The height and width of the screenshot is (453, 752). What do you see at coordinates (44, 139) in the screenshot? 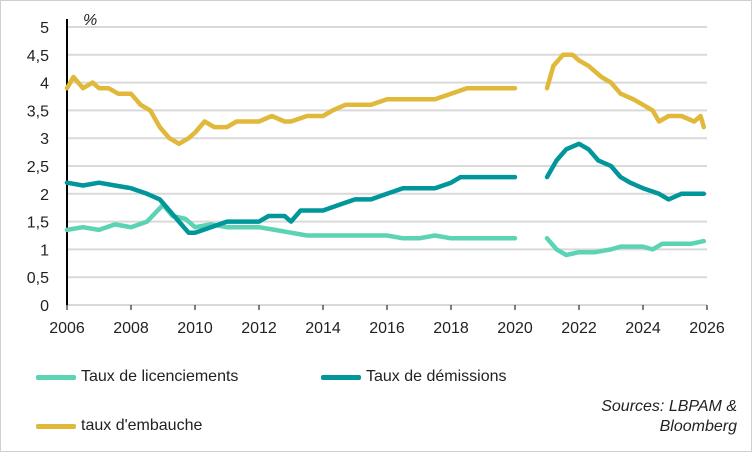
I see `y-tick-label: 3` at bounding box center [44, 139].